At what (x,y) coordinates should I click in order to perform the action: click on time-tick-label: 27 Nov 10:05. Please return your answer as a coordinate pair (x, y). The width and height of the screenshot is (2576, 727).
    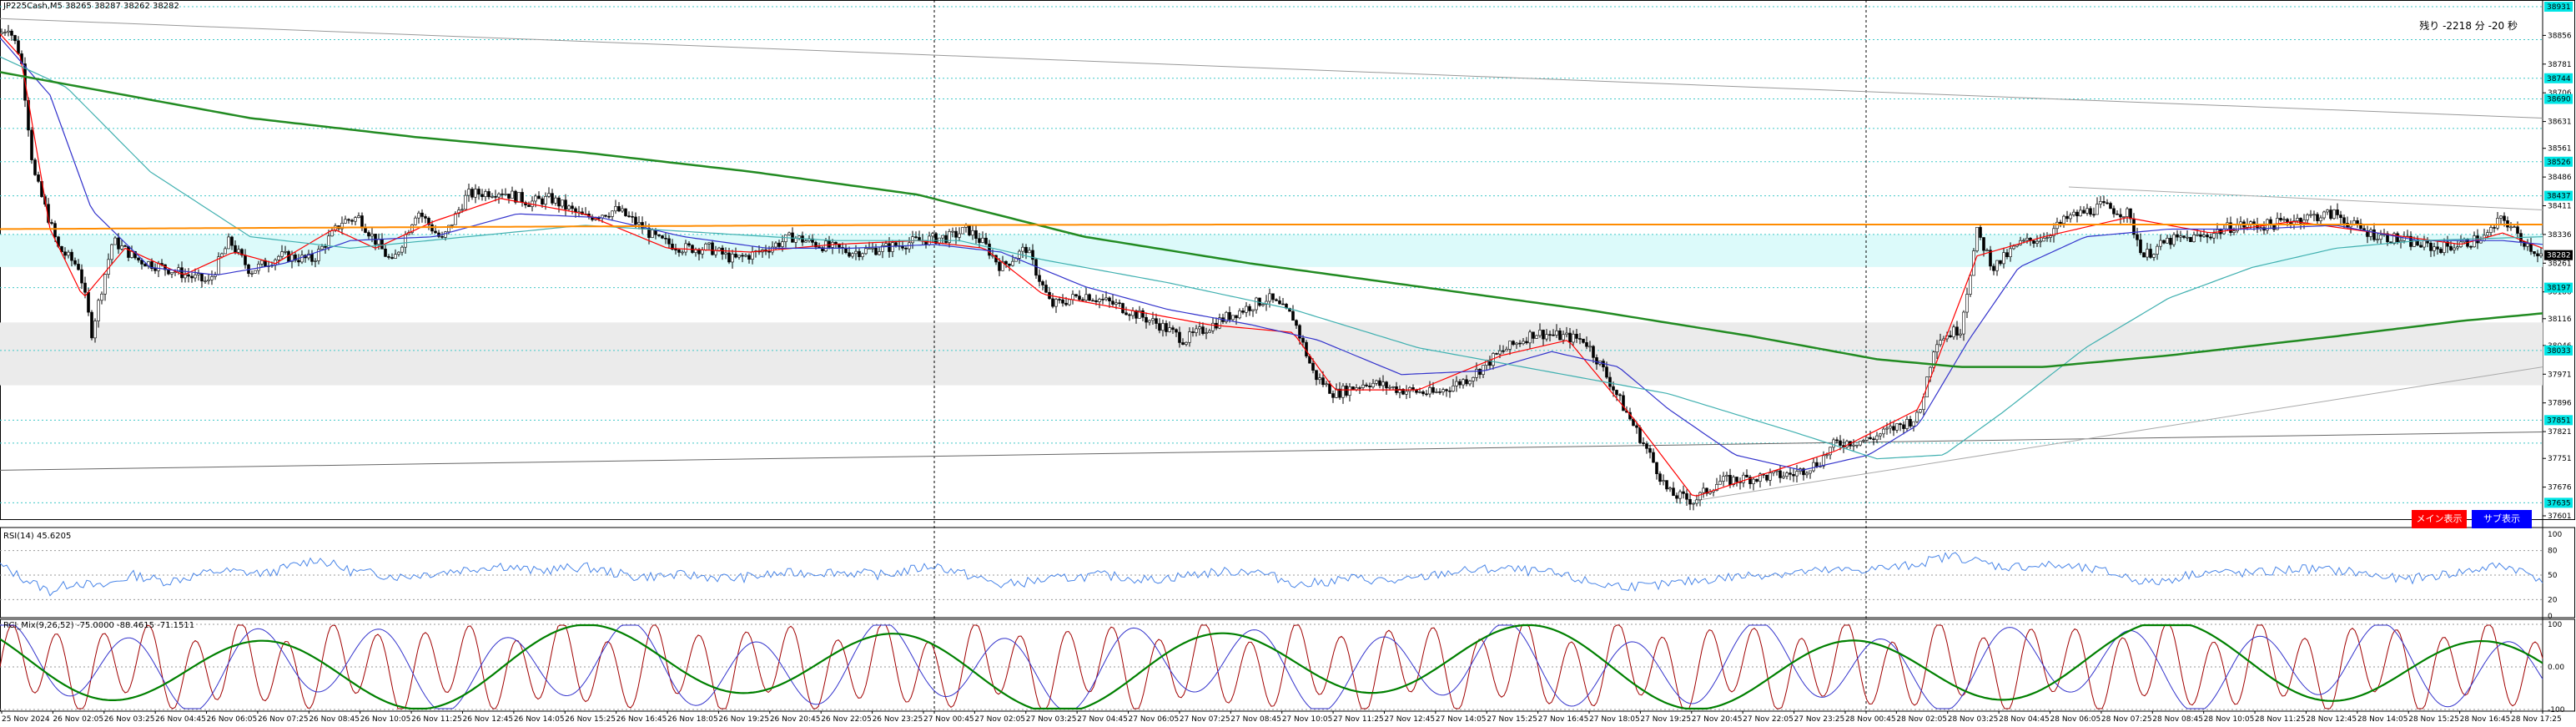
    Looking at the image, I should click on (1307, 719).